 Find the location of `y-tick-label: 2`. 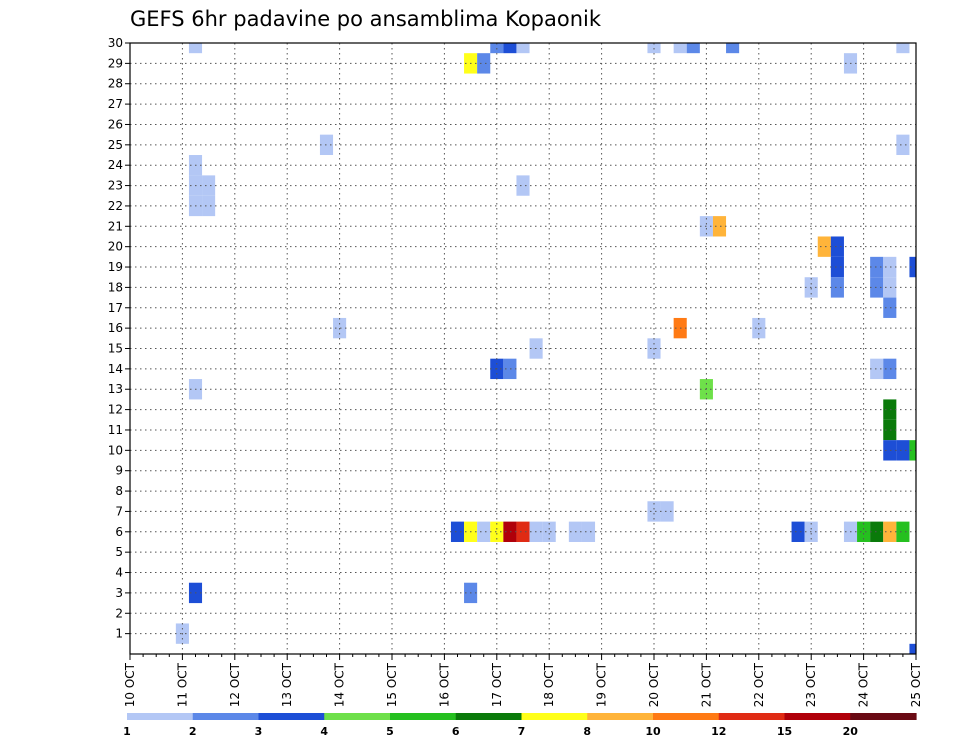

y-tick-label: 2 is located at coordinates (119, 613).